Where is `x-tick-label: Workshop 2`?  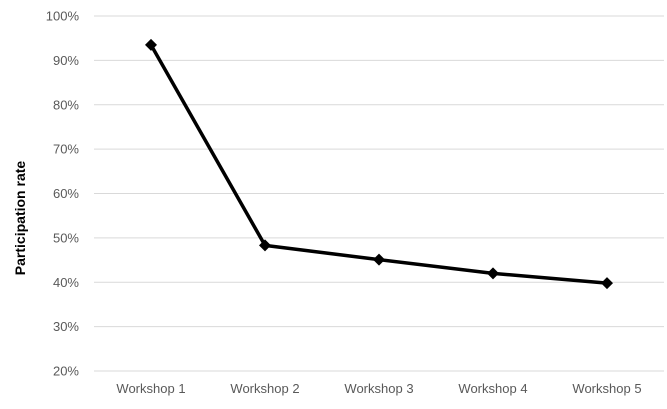 x-tick-label: Workshop 2 is located at coordinates (264, 388).